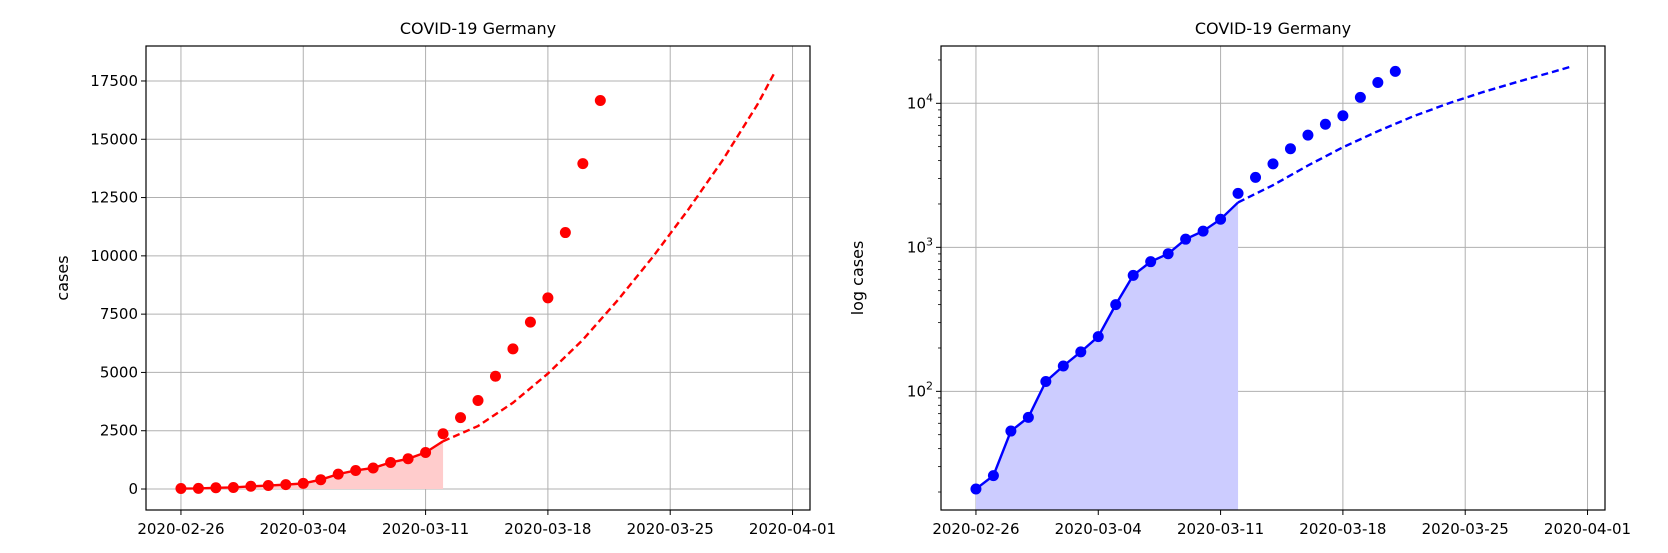  What do you see at coordinates (114, 256) in the screenshot?
I see `y-tick-label: 10000` at bounding box center [114, 256].